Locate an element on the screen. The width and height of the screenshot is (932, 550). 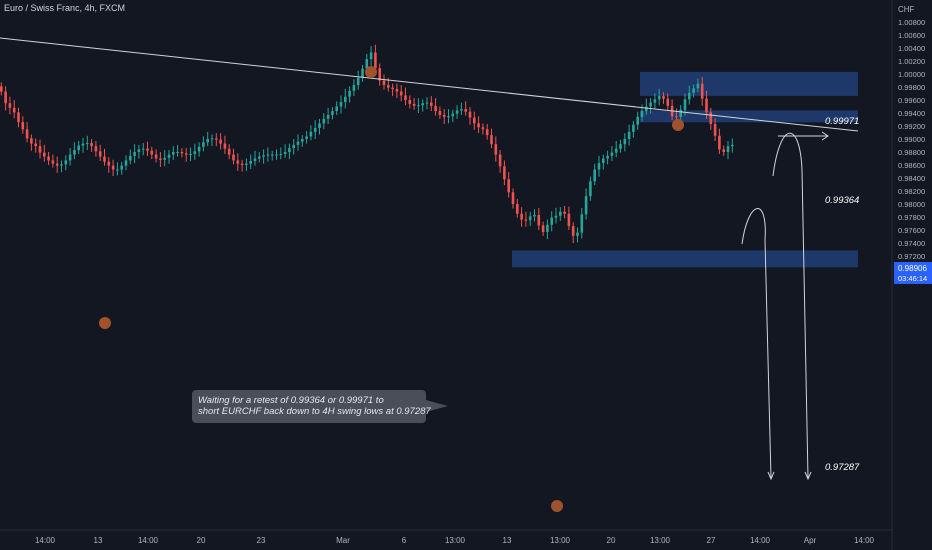
retest-marker is located at coordinates (678, 125).